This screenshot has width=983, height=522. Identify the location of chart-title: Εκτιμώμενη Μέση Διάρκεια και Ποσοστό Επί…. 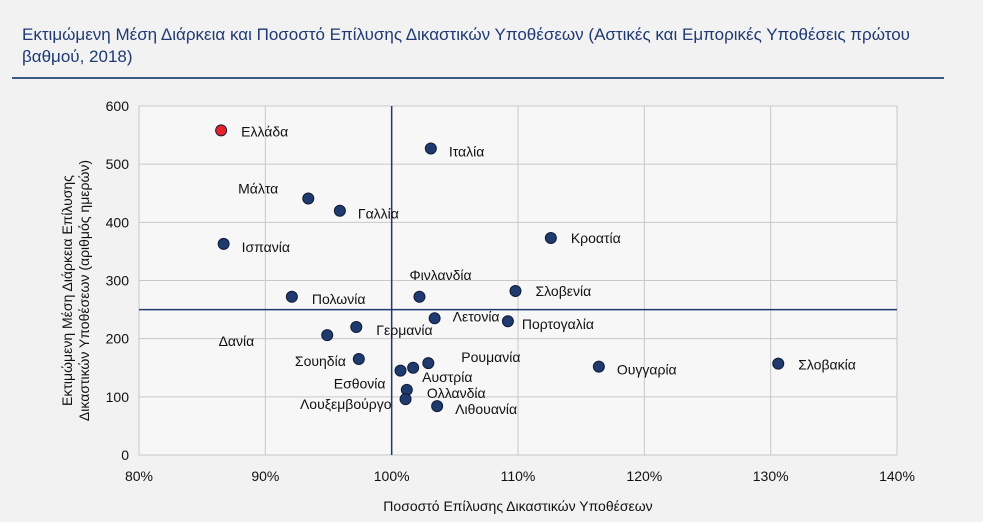
(466, 45).